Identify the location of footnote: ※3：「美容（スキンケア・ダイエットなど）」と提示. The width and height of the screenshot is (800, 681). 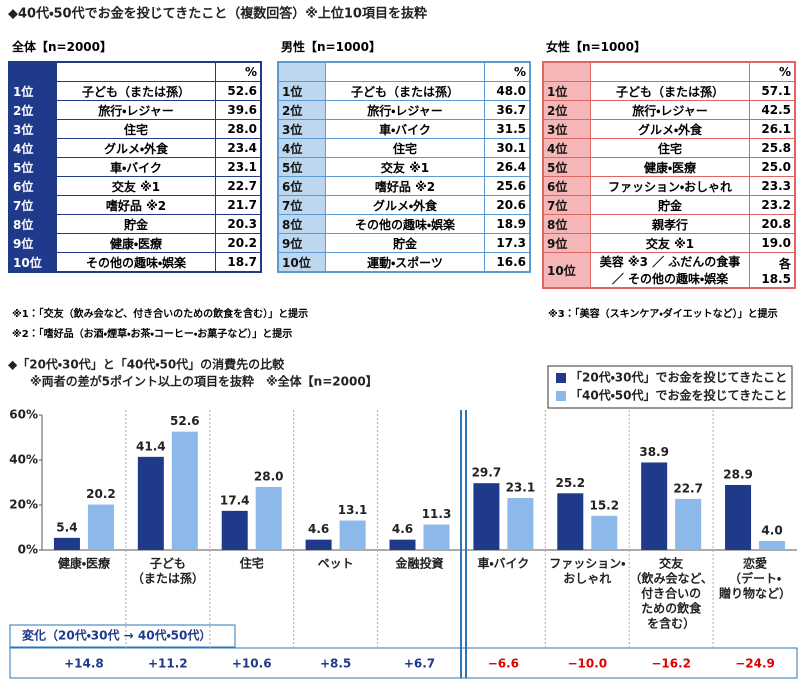
(663, 314).